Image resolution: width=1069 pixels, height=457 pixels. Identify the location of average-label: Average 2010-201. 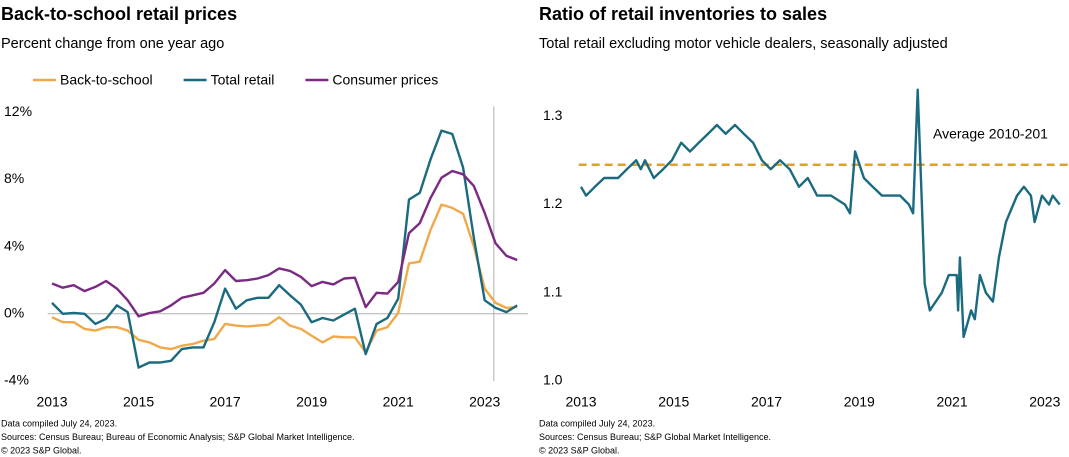
(990, 133).